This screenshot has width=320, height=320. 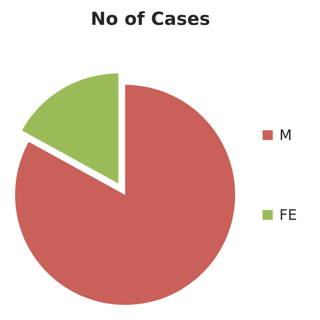 I want to click on legend-label: FE, so click(x=288, y=214).